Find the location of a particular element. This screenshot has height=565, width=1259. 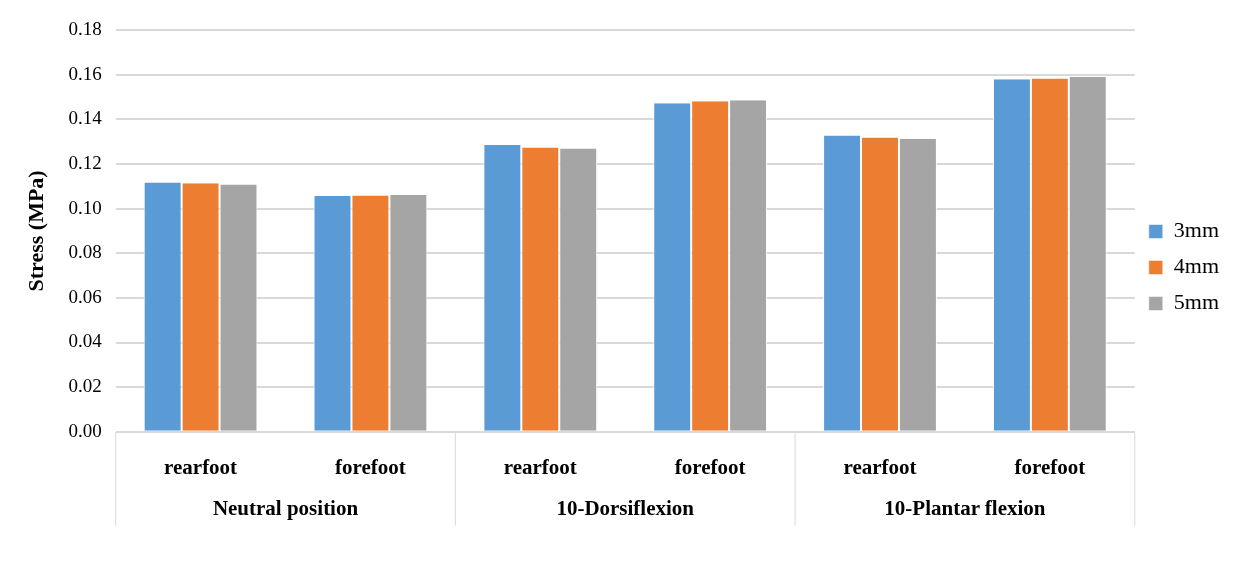

text: 10-Plantar flexion is located at coordinates (965, 508).